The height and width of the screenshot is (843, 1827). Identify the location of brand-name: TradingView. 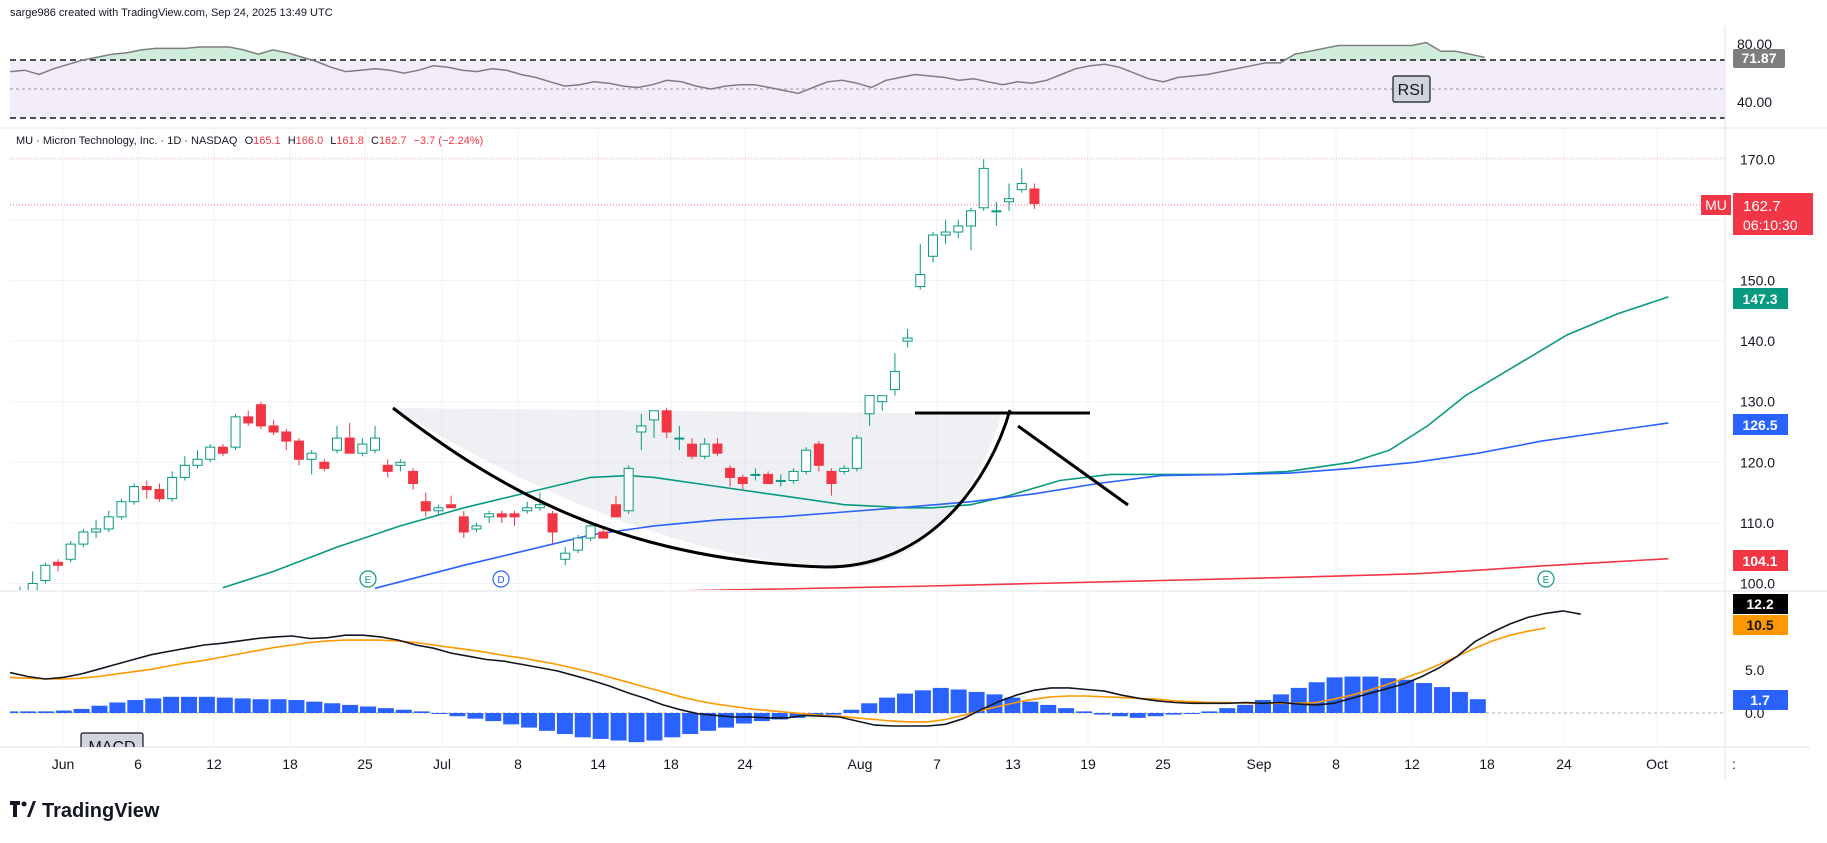
(101, 811).